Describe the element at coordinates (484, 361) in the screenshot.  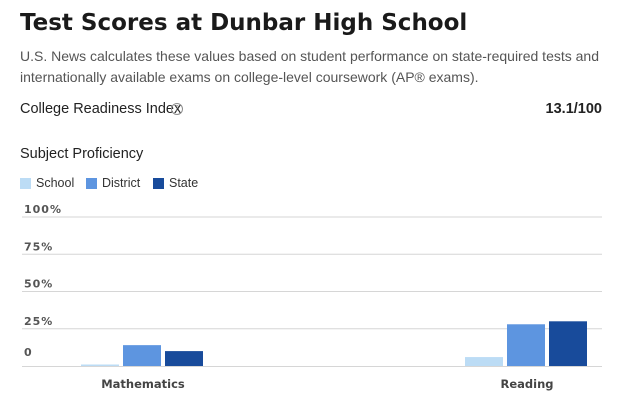
I see `bar-reading-school` at that location.